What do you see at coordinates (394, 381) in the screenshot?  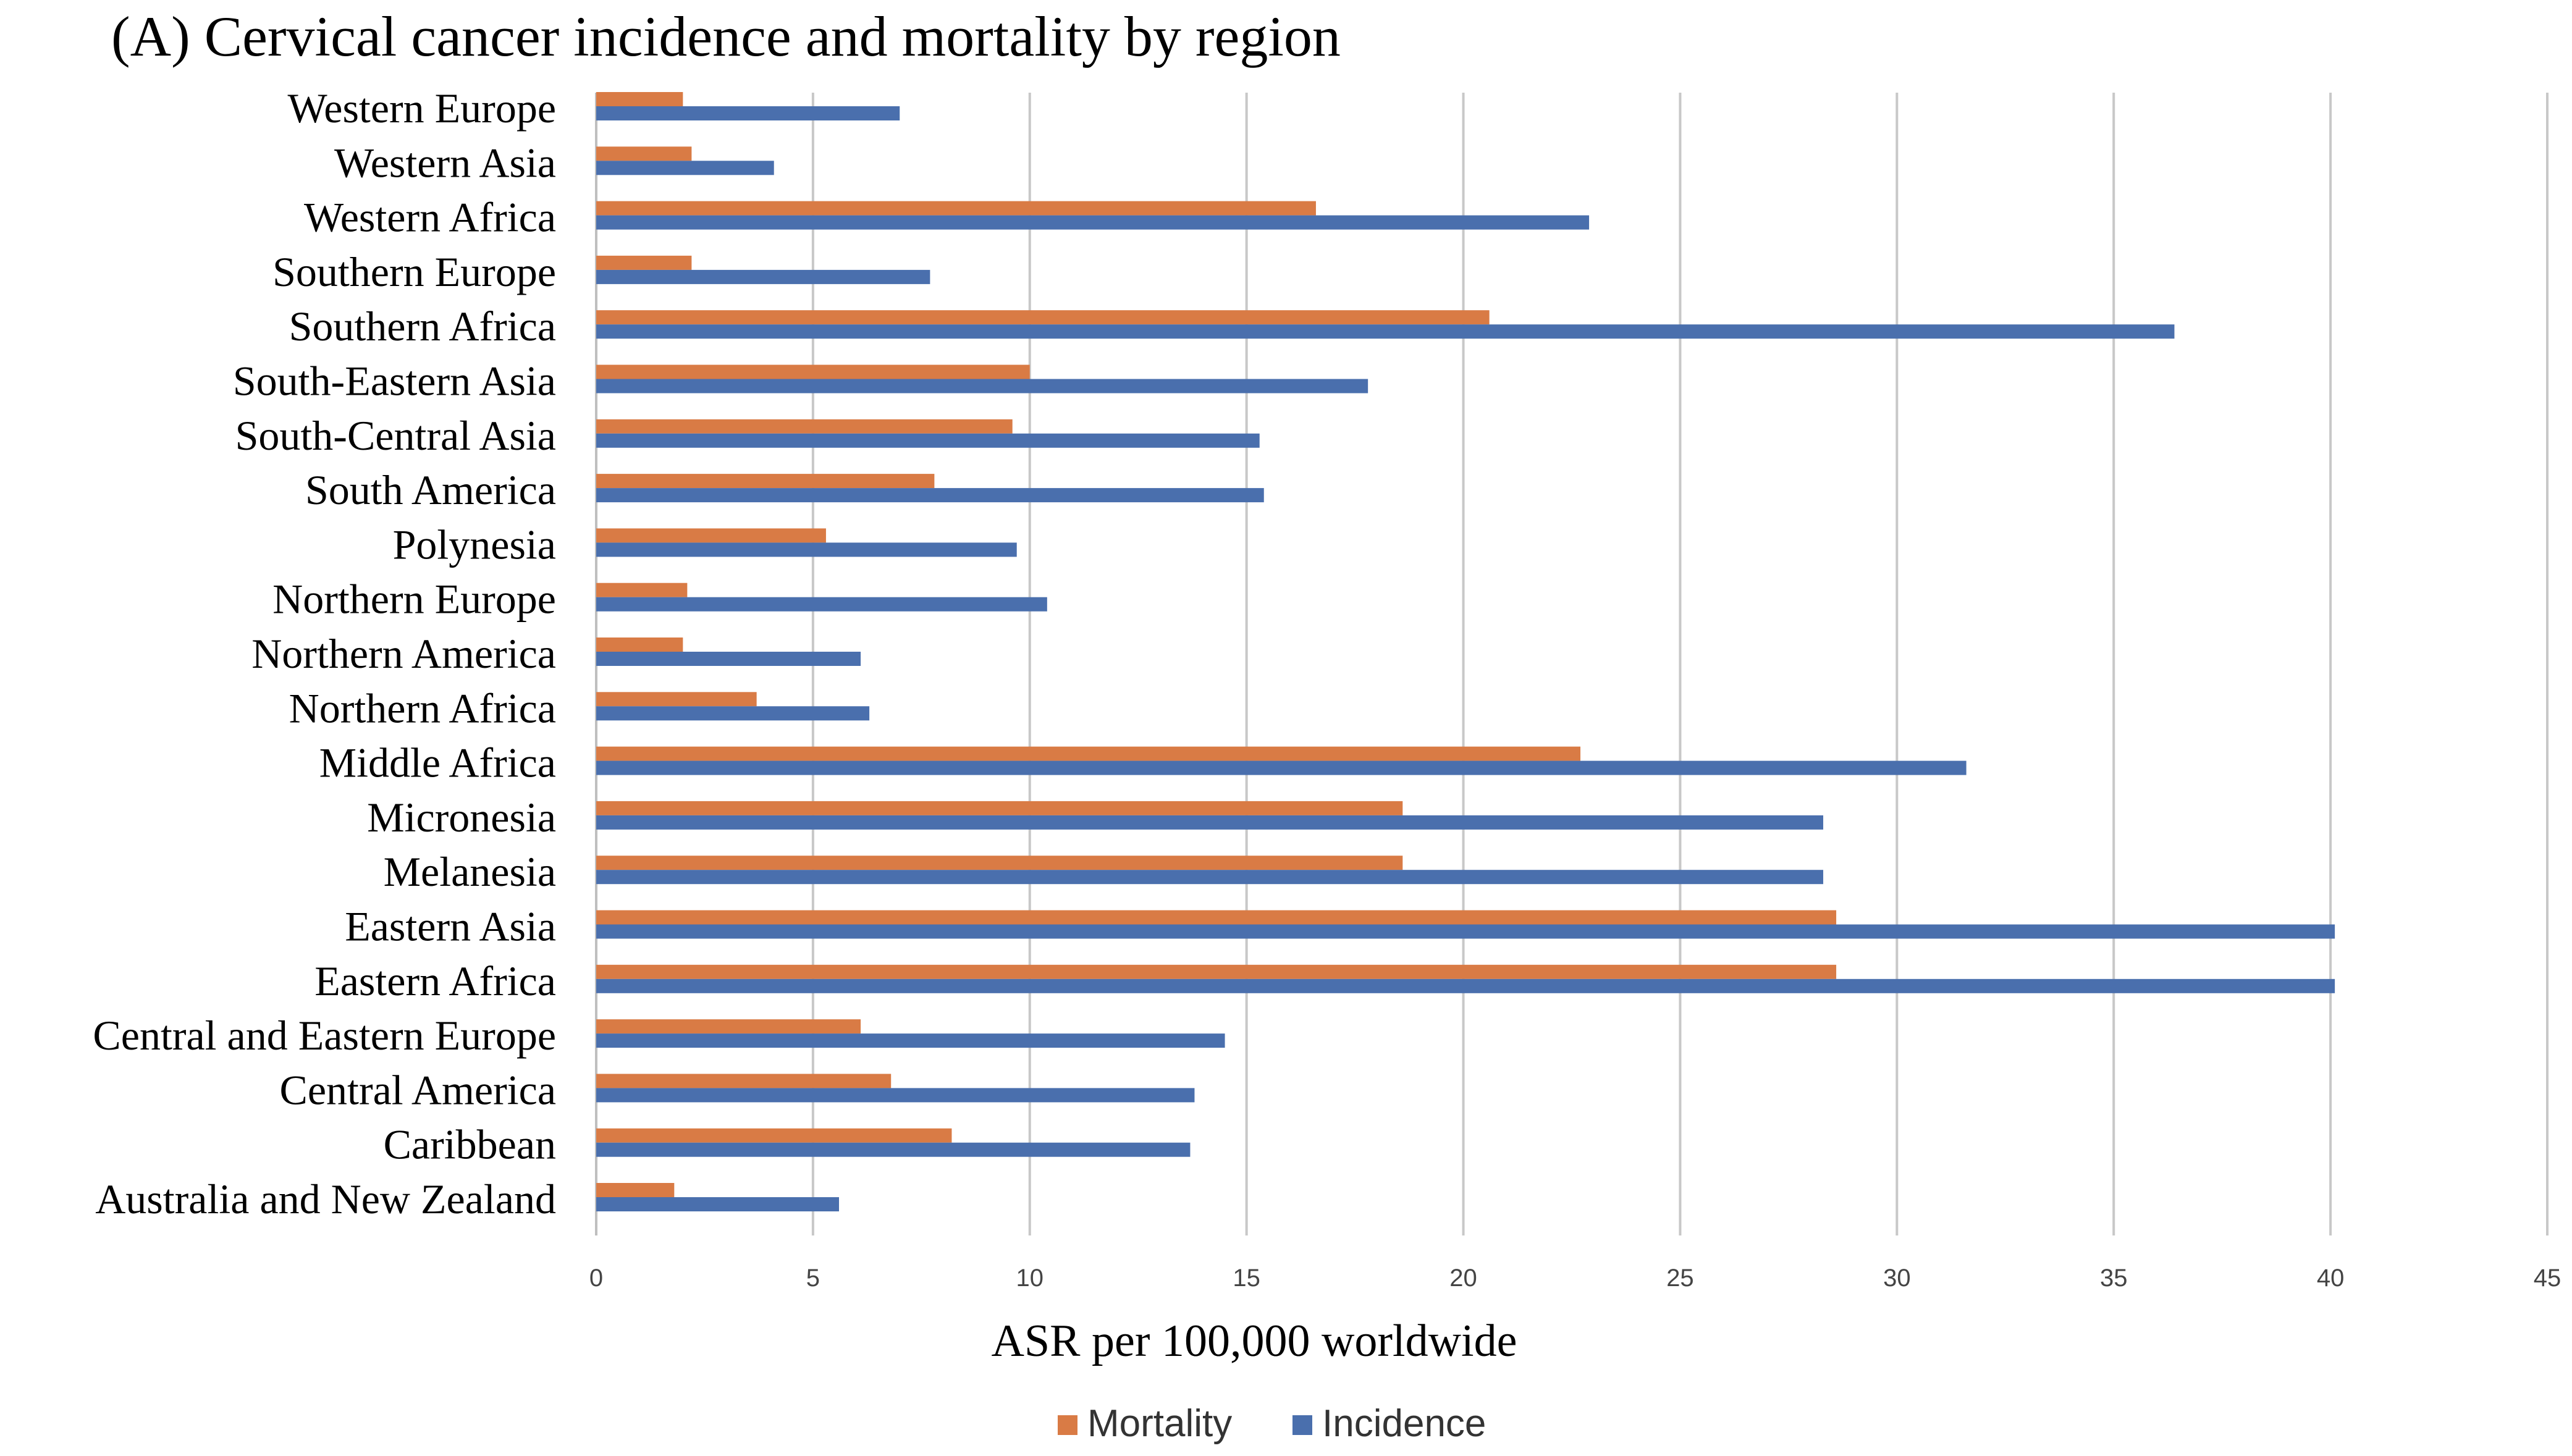 I see `category-label: South-Eastern Asia` at bounding box center [394, 381].